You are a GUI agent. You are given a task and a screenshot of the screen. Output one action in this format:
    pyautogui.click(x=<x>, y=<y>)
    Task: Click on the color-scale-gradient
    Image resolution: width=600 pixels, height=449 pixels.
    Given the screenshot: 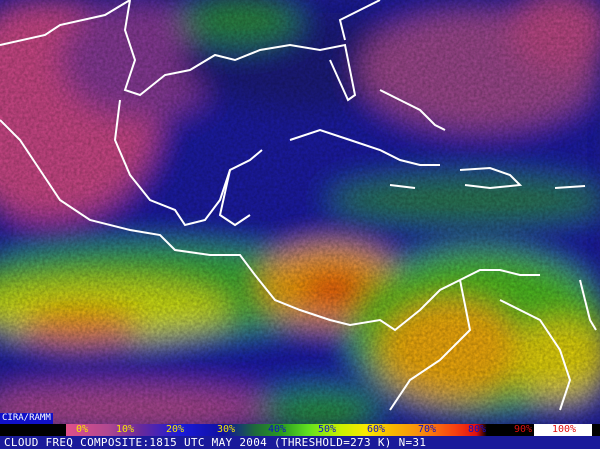 What is the action you would take?
    pyautogui.click(x=329, y=430)
    